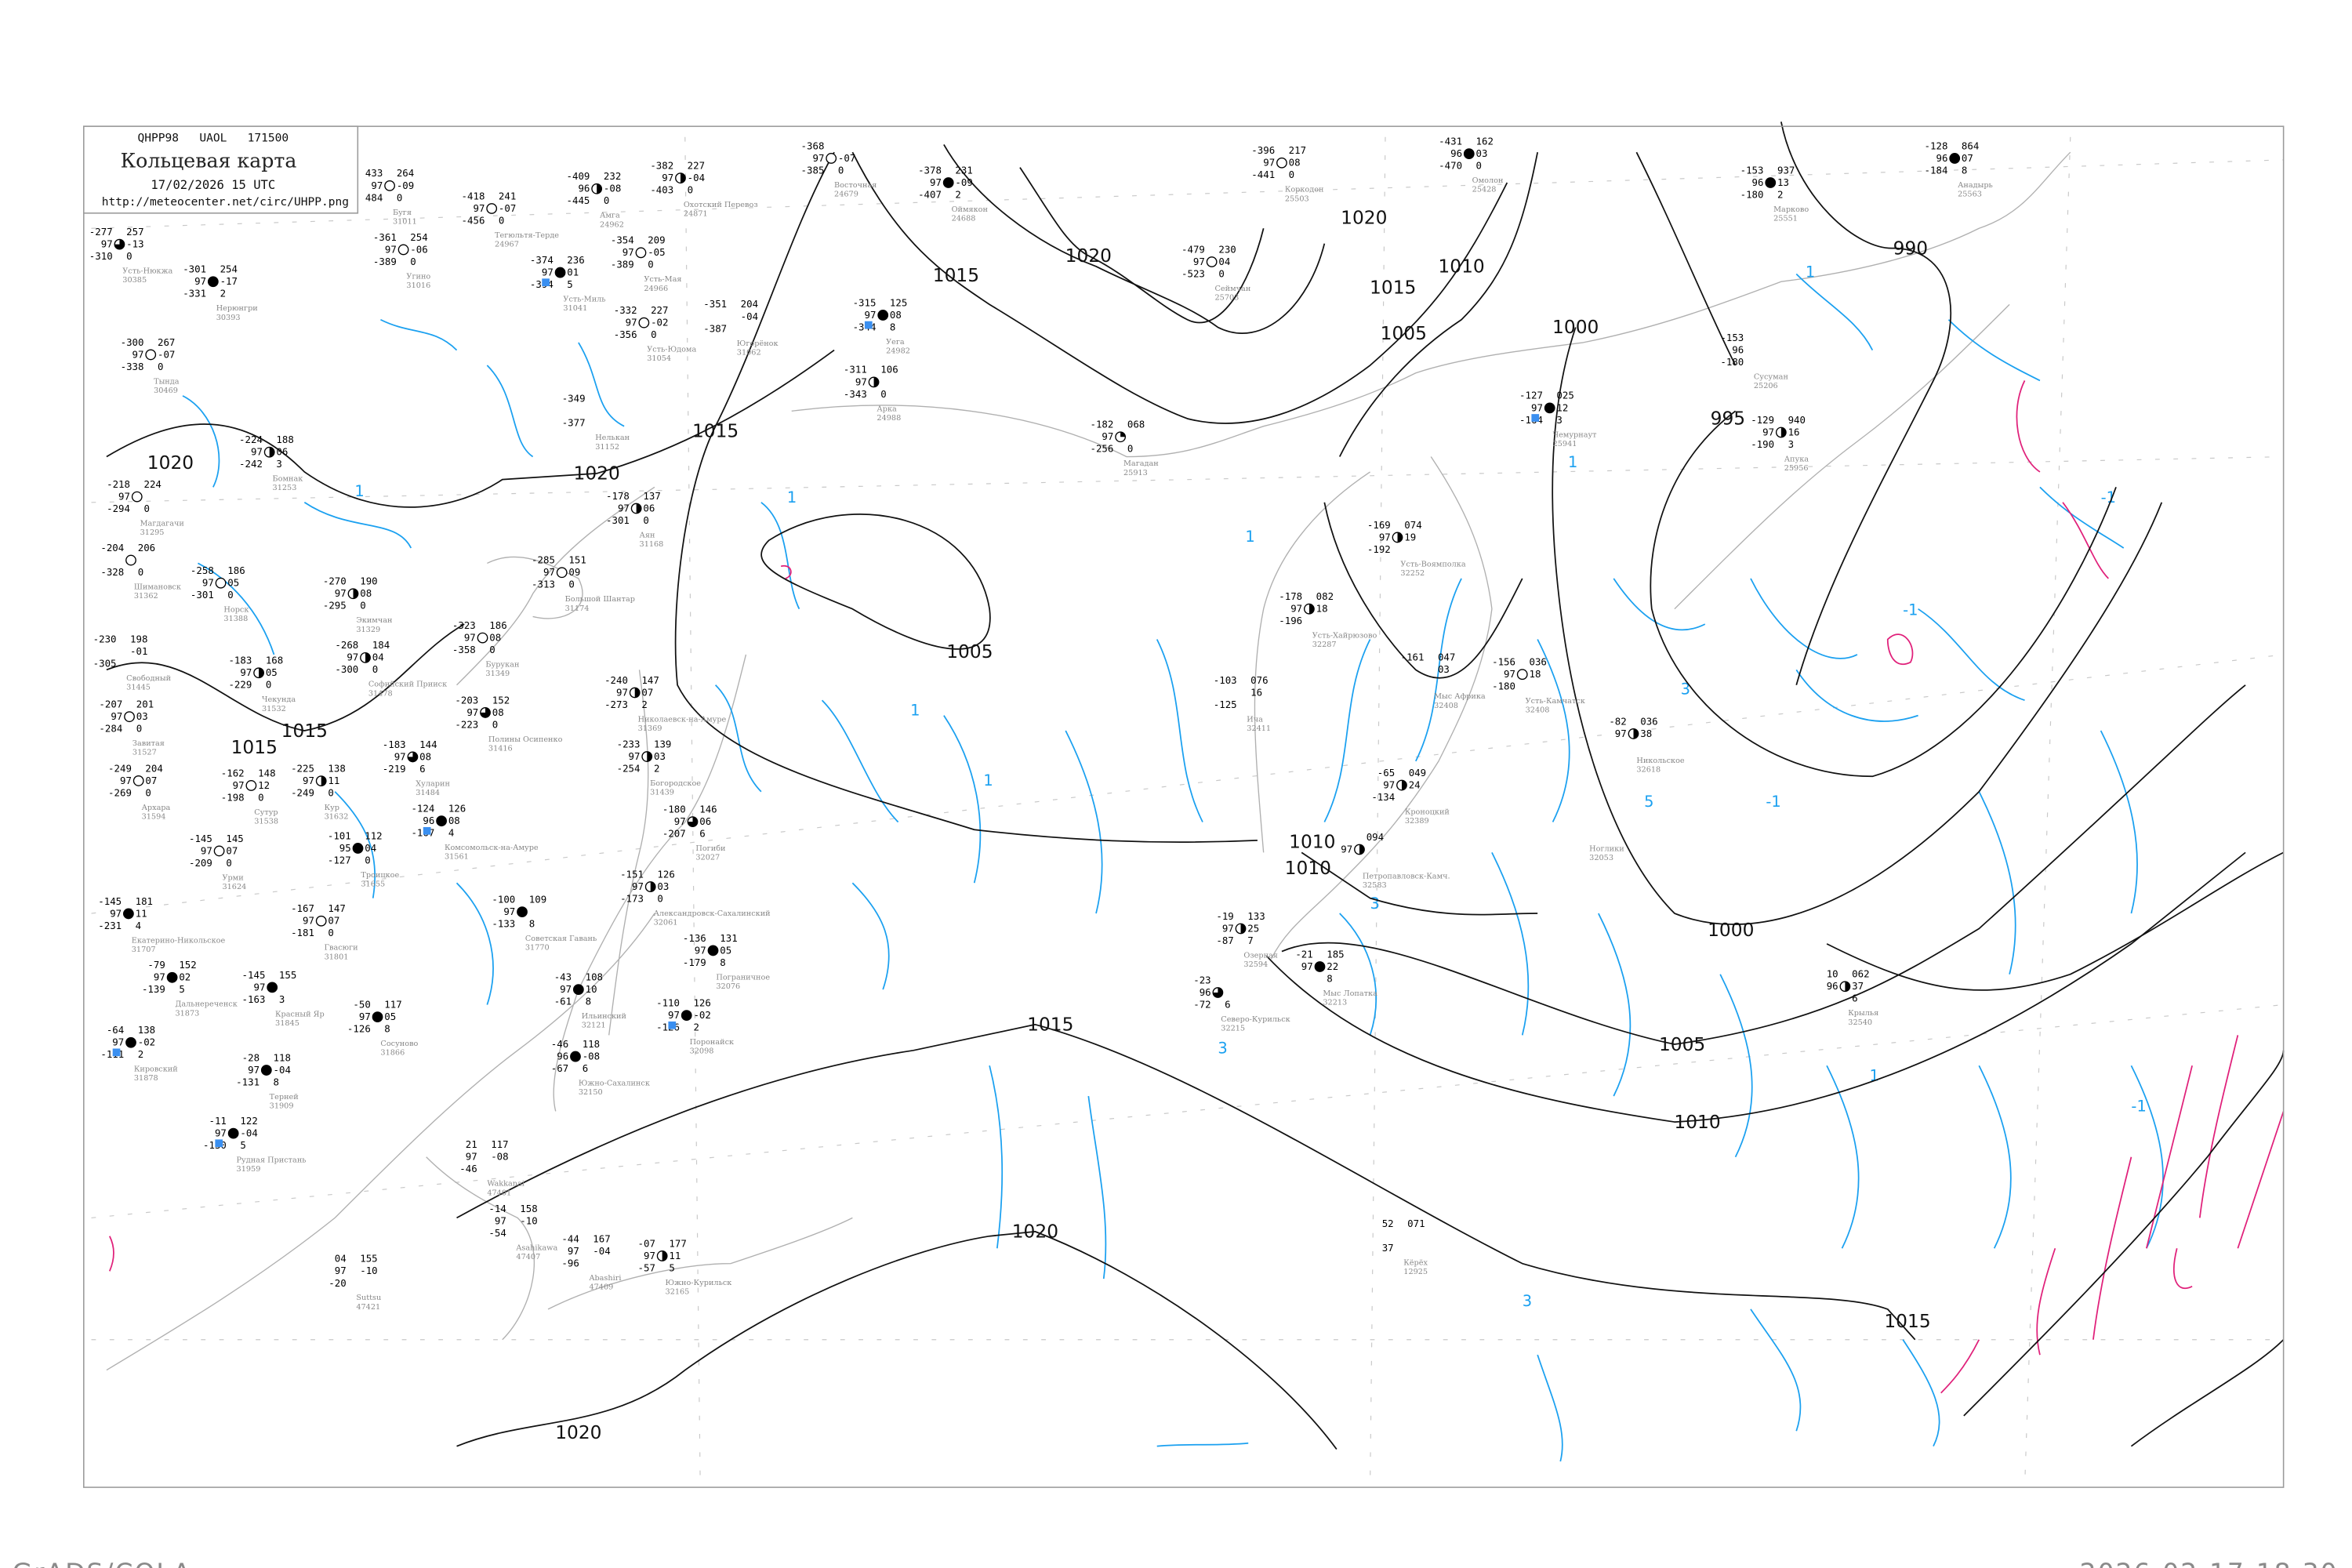  What do you see at coordinates (392, 1053) in the screenshot?
I see `station-id: 31866` at bounding box center [392, 1053].